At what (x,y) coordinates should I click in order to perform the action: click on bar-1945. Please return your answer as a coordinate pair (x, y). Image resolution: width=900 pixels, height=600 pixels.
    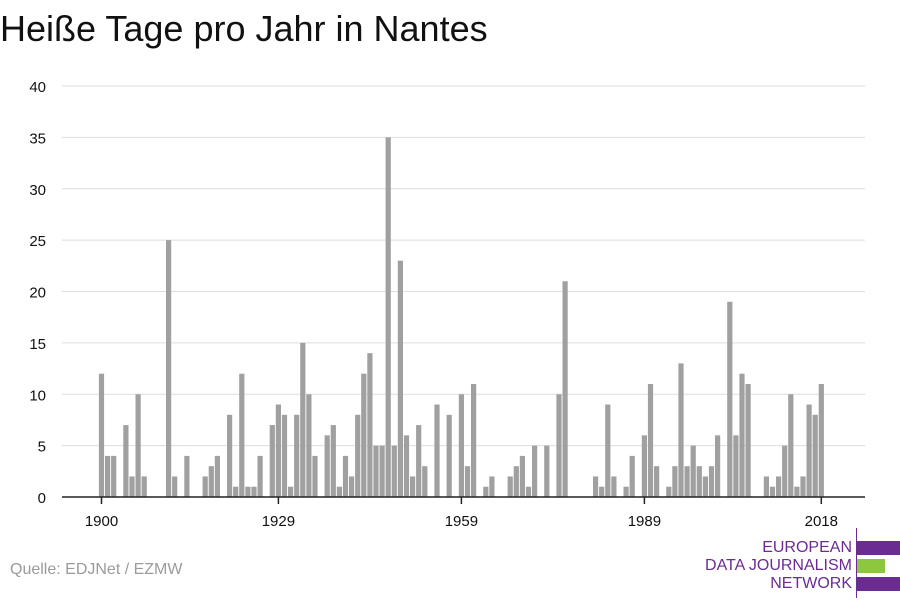
    Looking at the image, I should click on (376, 471).